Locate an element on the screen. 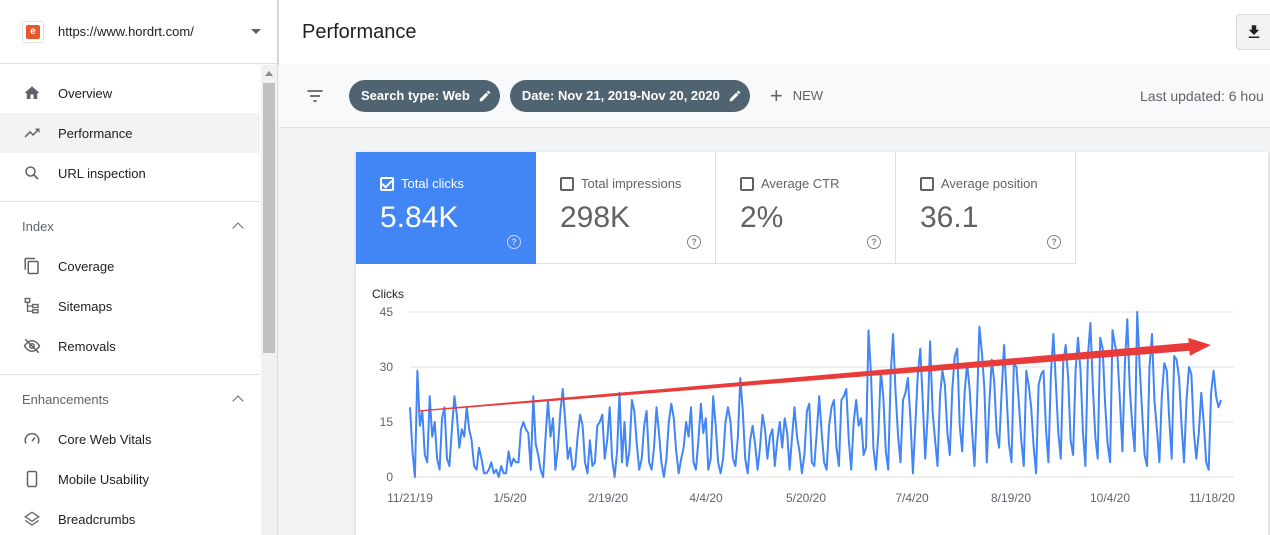  layers-icon is located at coordinates (32, 519).